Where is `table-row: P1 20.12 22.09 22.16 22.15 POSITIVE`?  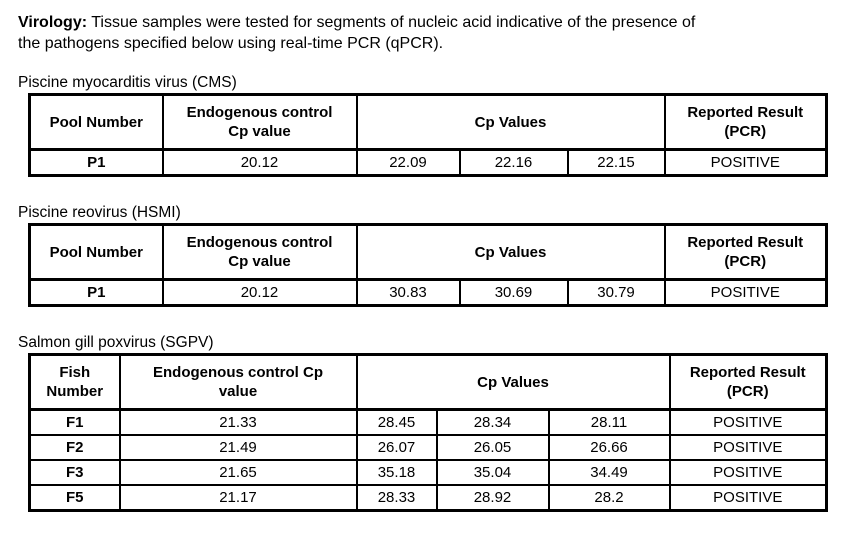 table-row: P1 20.12 22.09 22.16 22.15 POSITIVE is located at coordinates (428, 162).